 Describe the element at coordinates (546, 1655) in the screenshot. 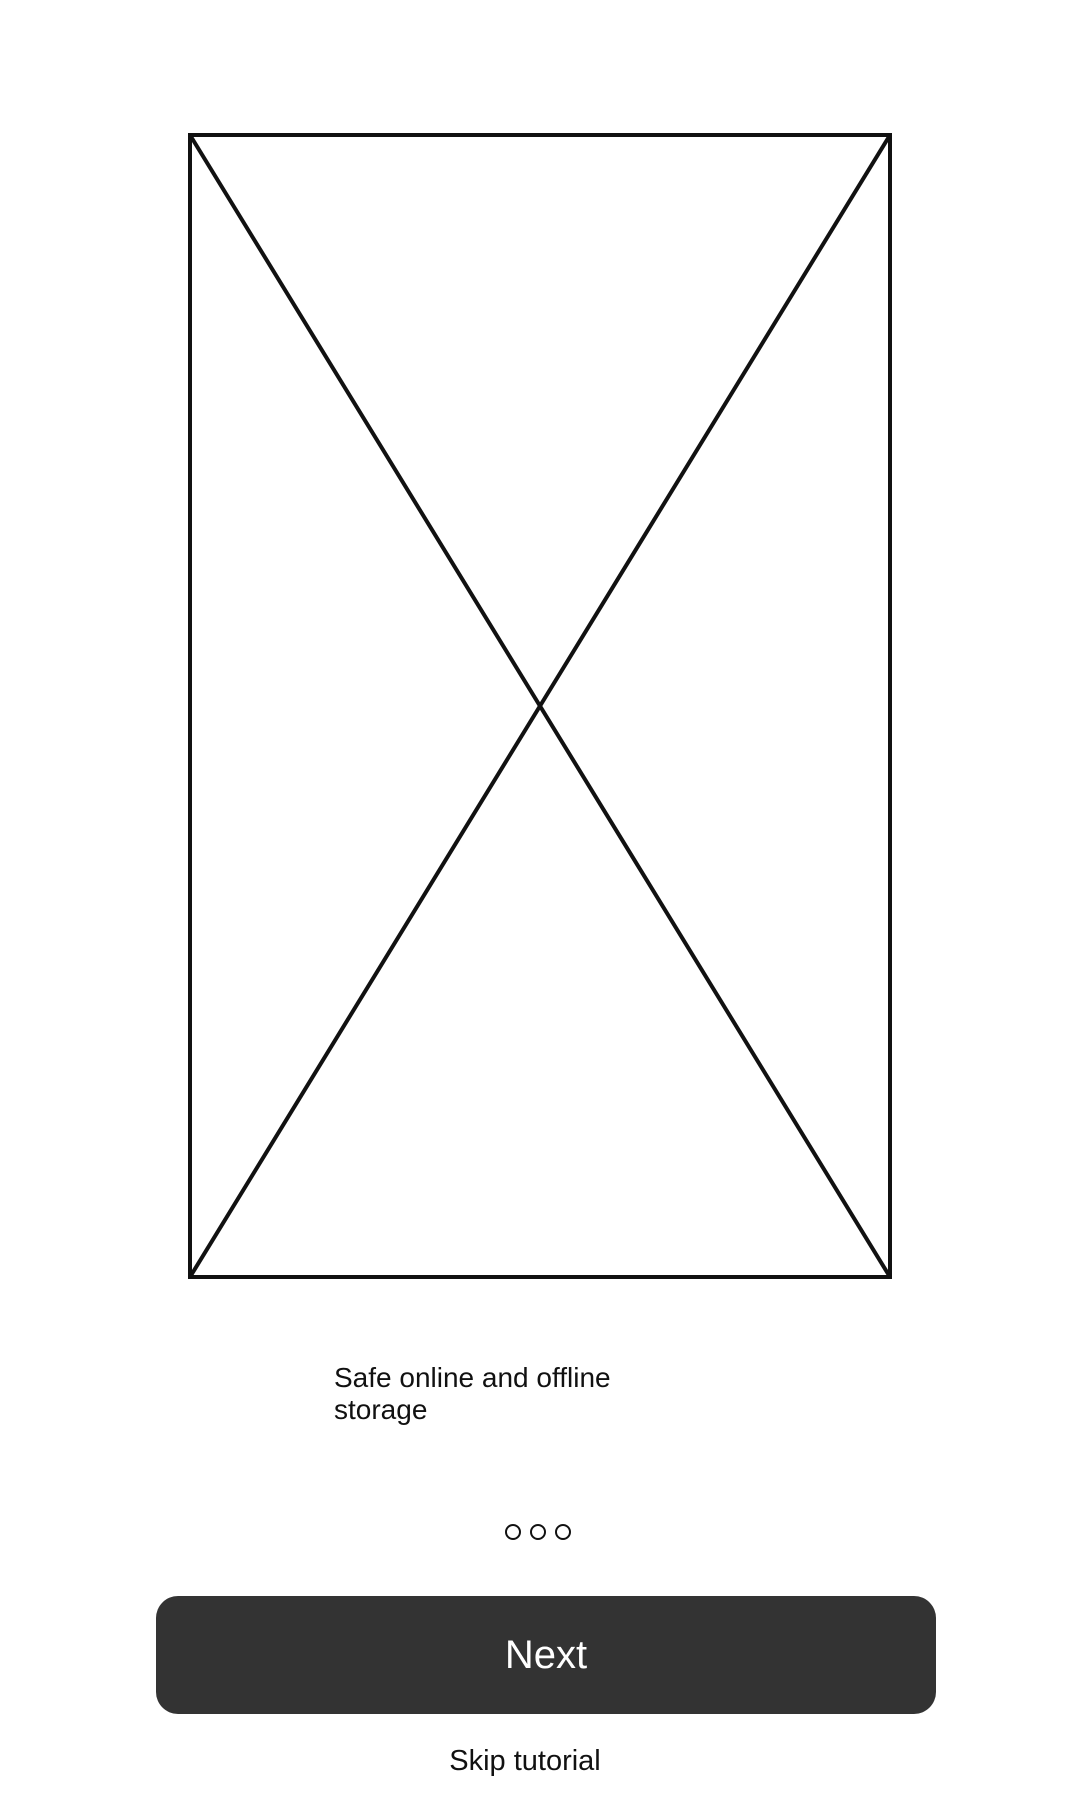

I see `next-button: Next` at that location.